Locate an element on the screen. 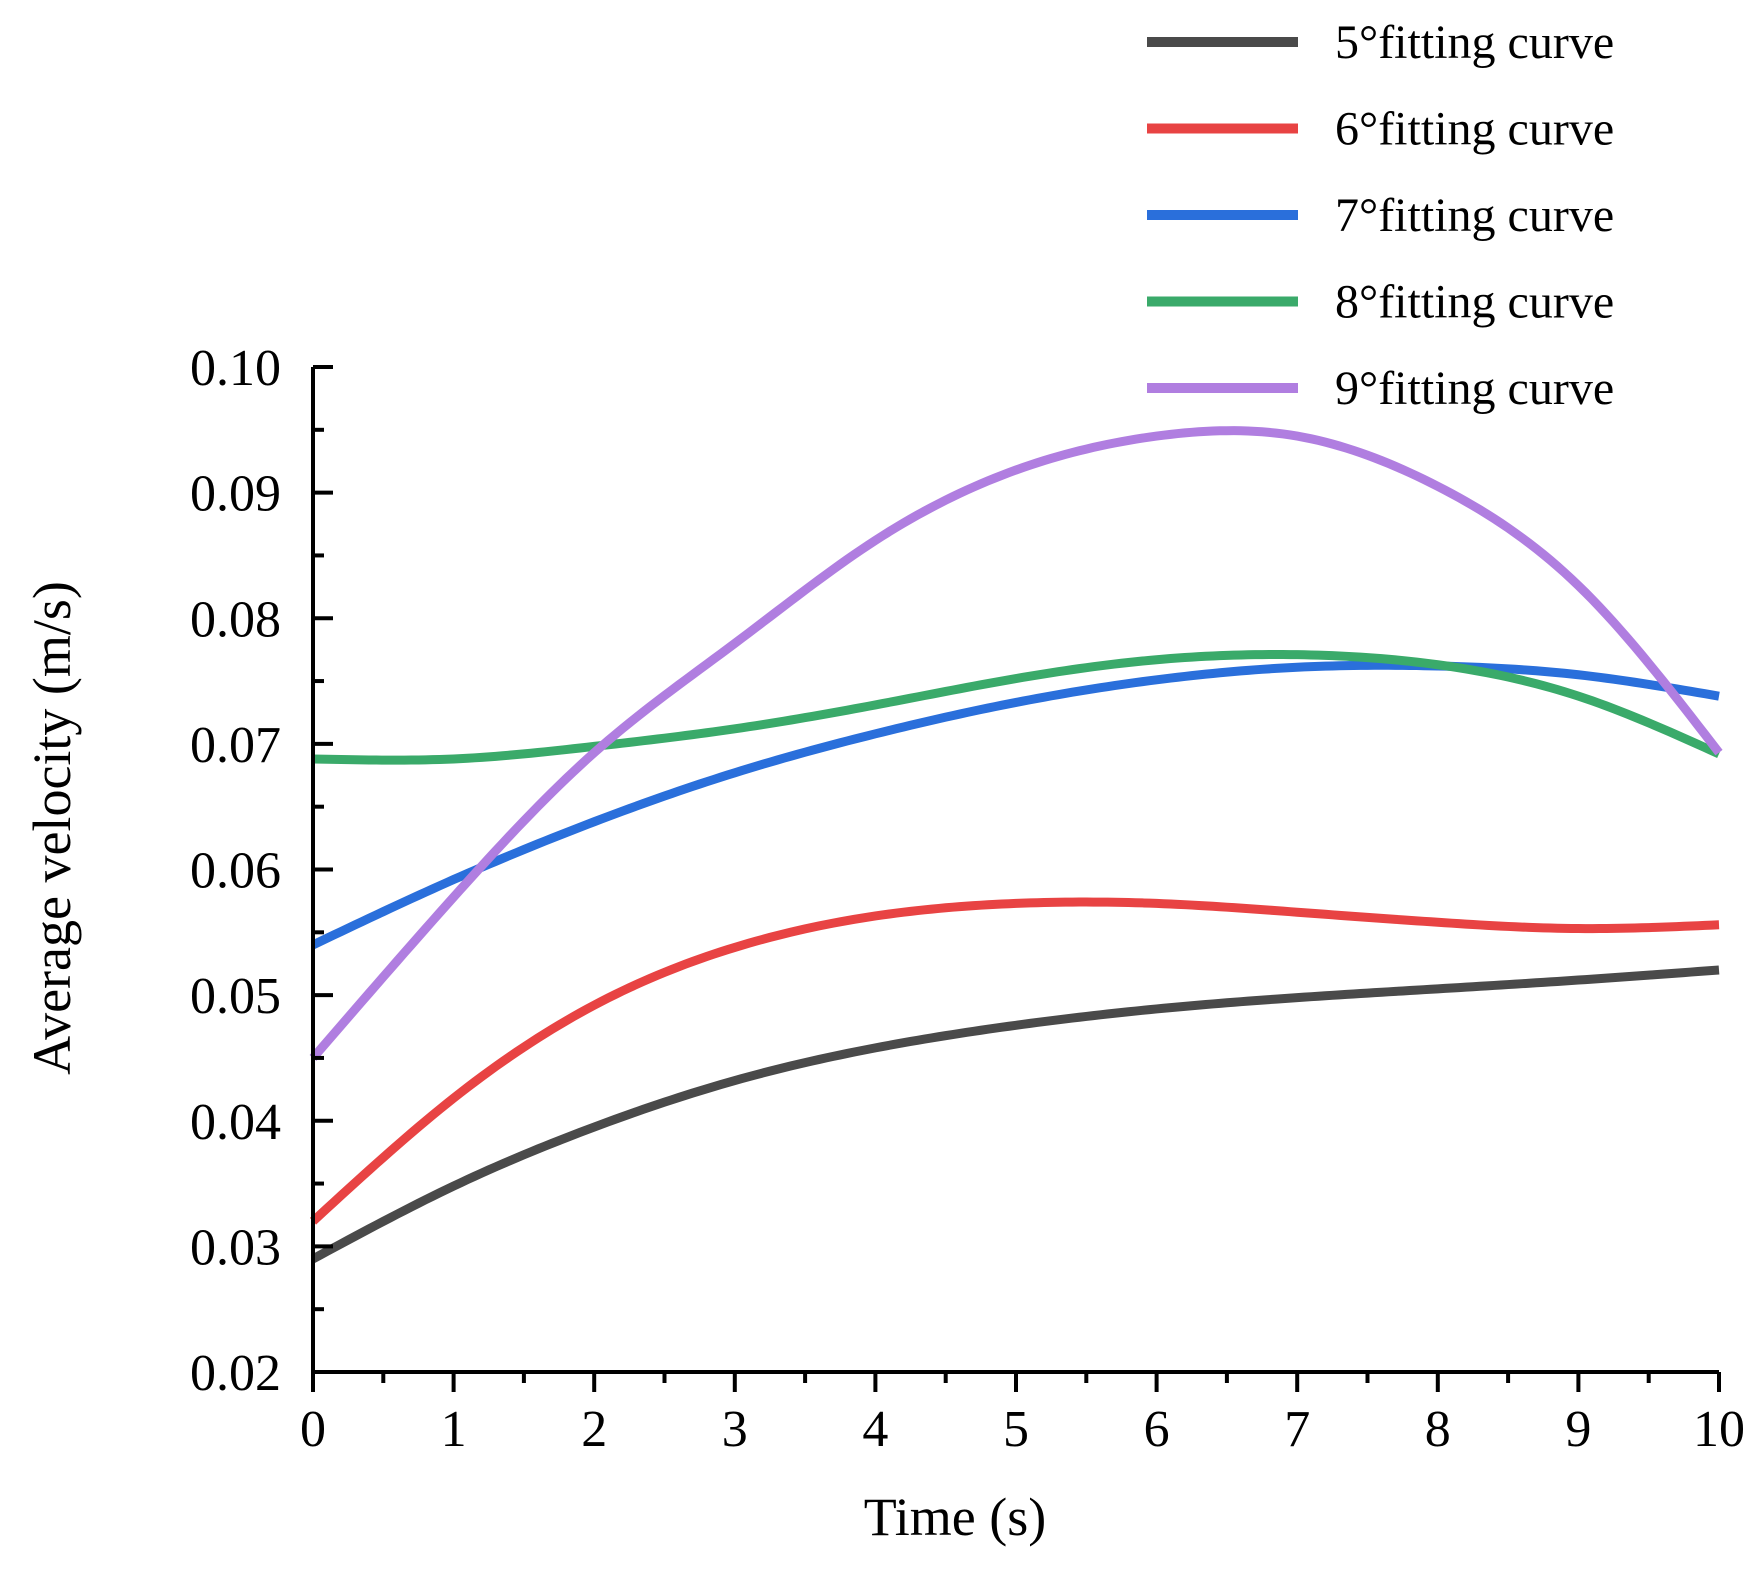 This screenshot has height=1571, width=1762. x-axis-title: Time (s) is located at coordinates (955, 1517).